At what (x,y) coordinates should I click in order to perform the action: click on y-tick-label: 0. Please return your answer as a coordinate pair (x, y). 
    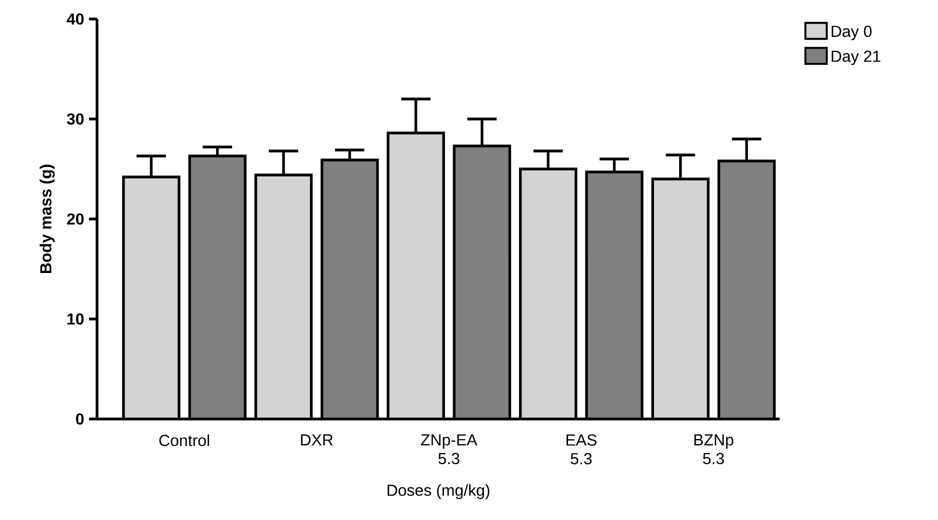
    Looking at the image, I should click on (80, 419).